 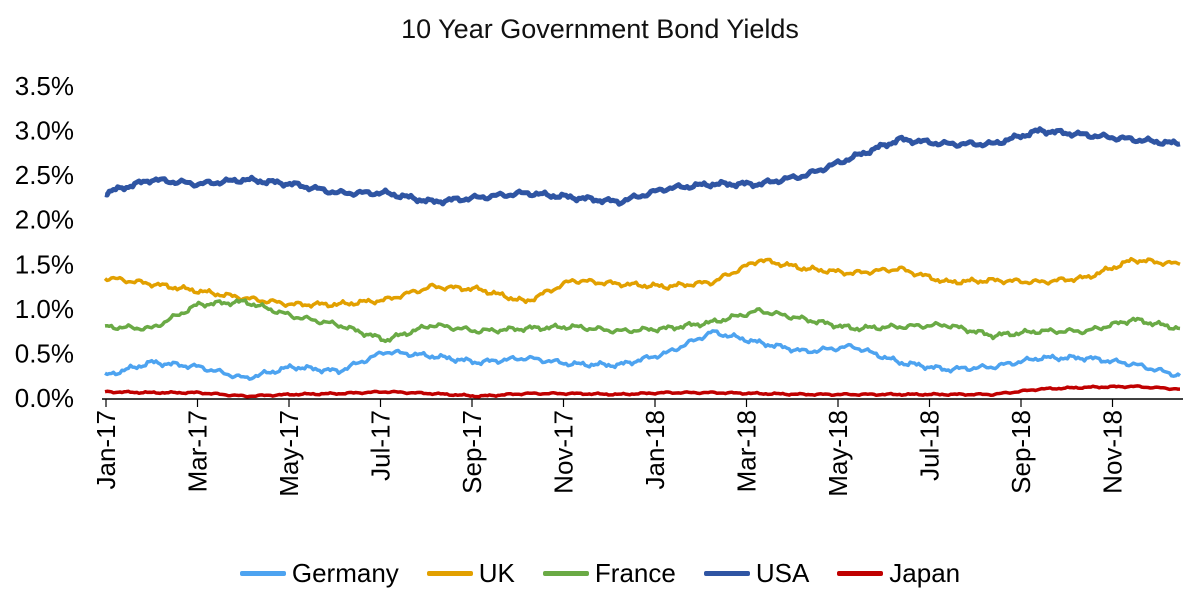 What do you see at coordinates (44, 264) in the screenshot?
I see `y-tick-label: 1.5%` at bounding box center [44, 264].